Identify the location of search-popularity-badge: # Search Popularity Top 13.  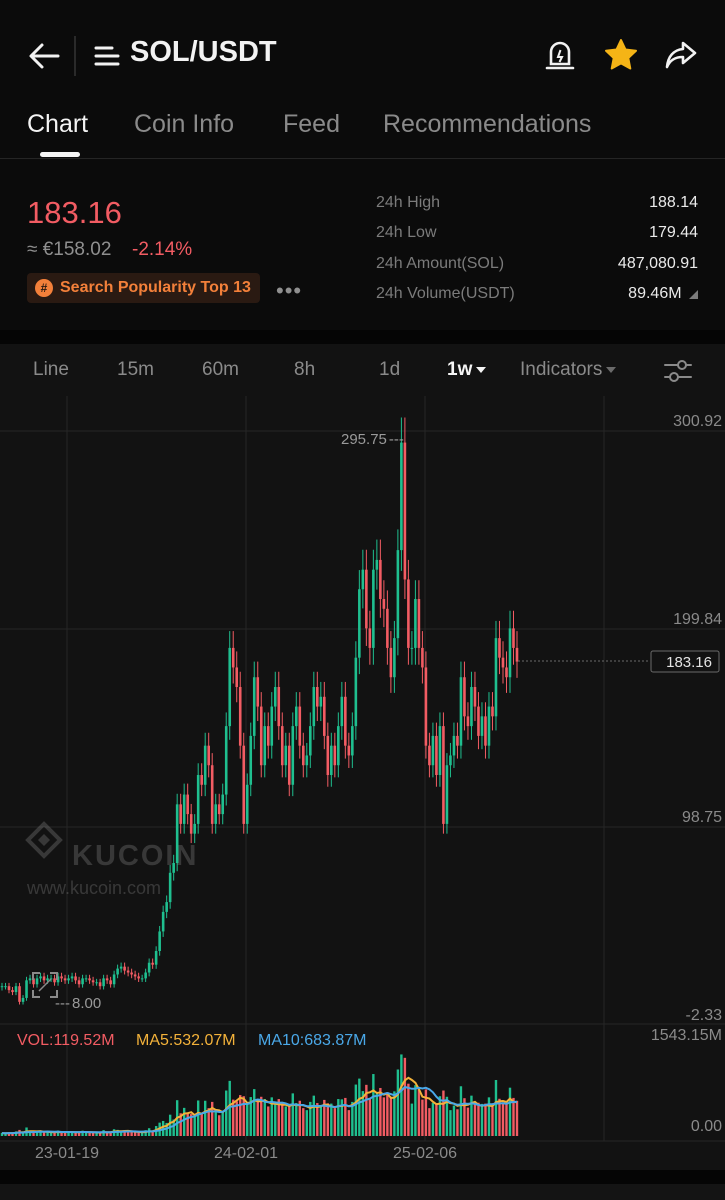
(143, 288).